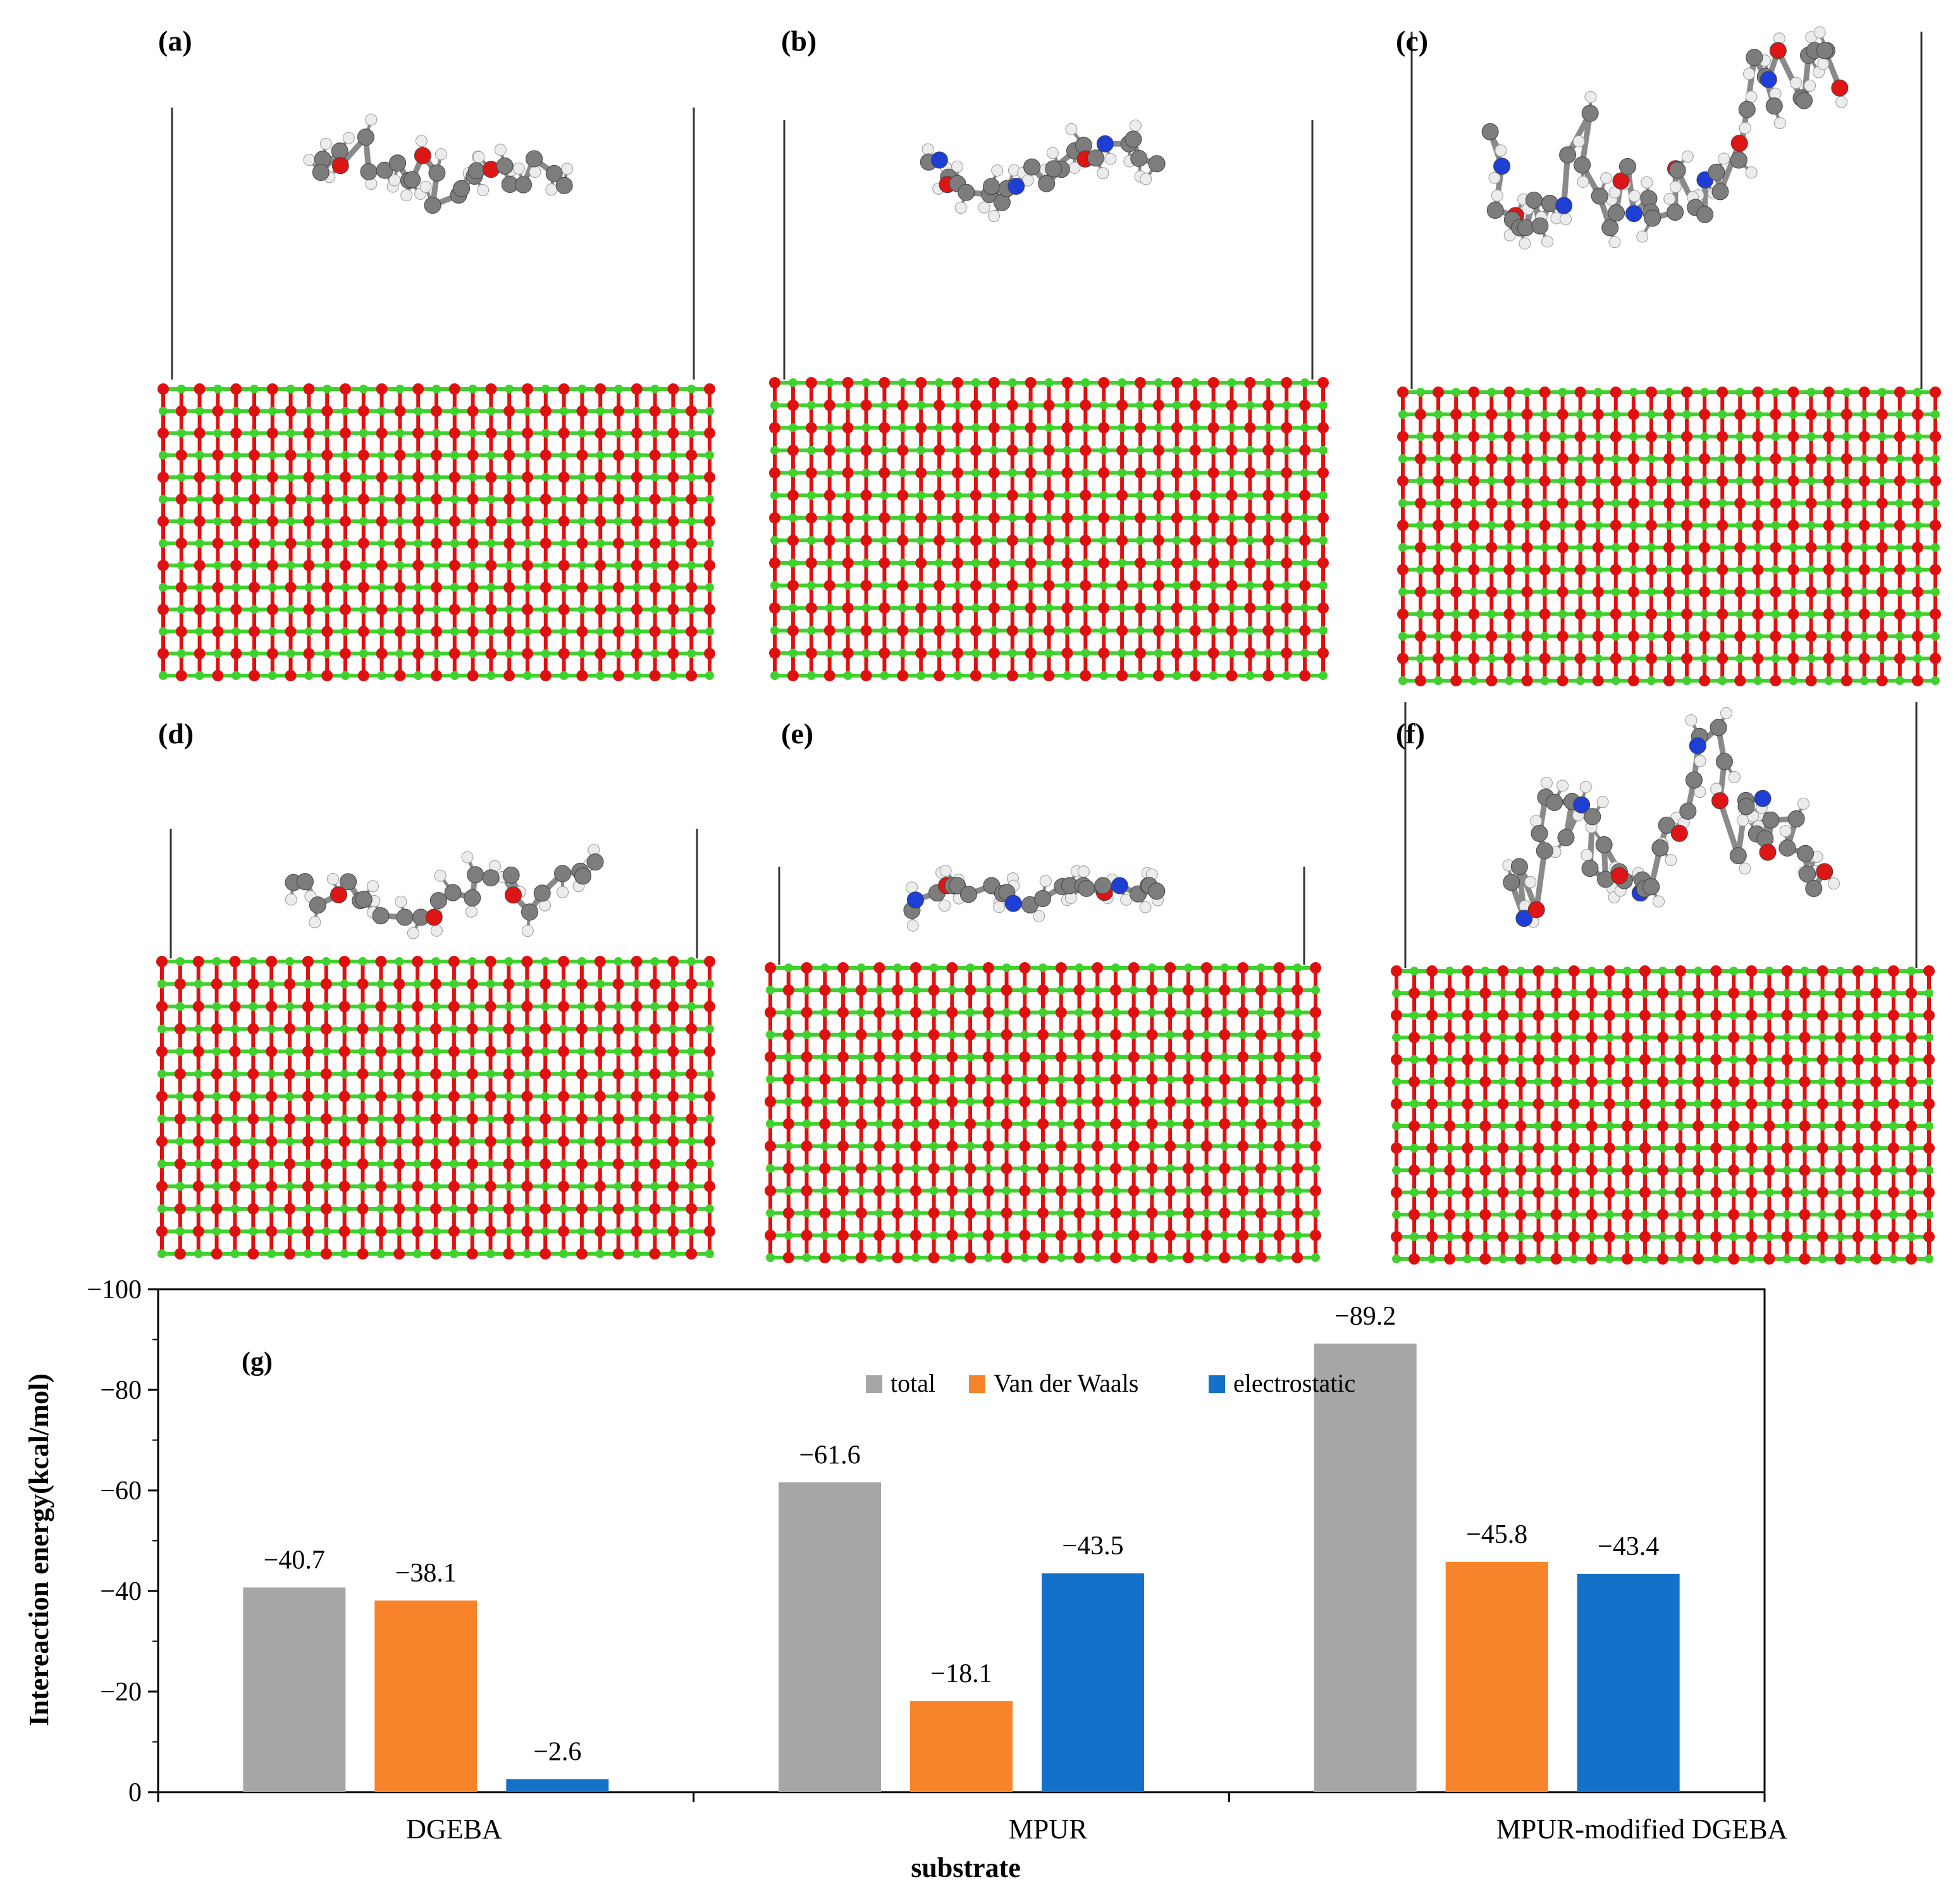 Image resolution: width=1960 pixels, height=1894 pixels. What do you see at coordinates (1048, 1830) in the screenshot?
I see `x-tick-label-mpur: MPUR` at bounding box center [1048, 1830].